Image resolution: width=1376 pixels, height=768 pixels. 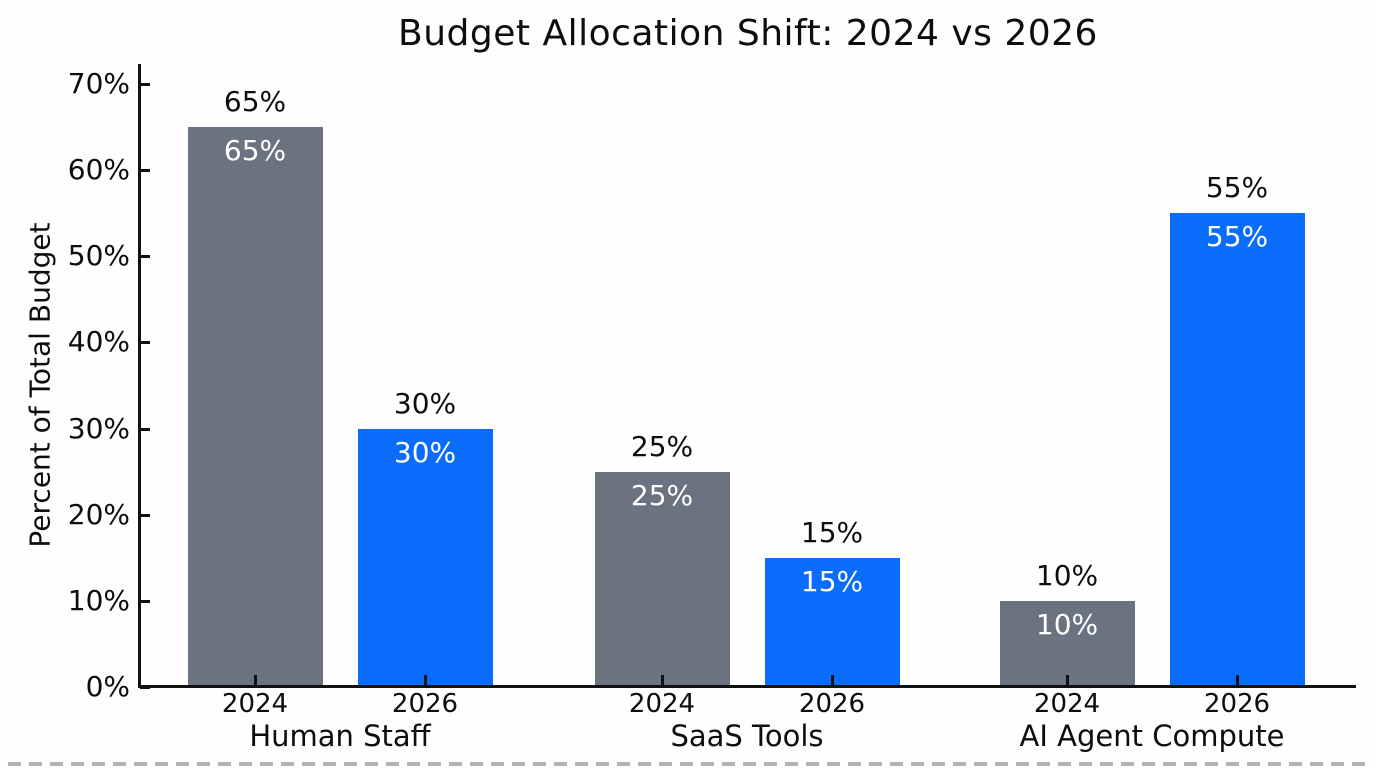 I want to click on bar-2024-saas-tools, so click(x=662, y=579).